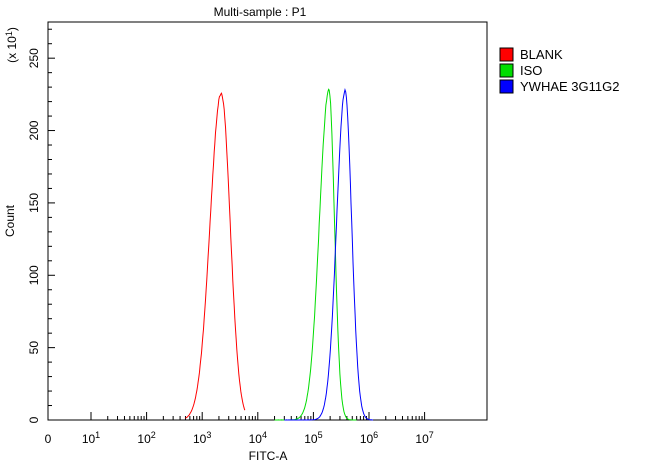 The height and width of the screenshot is (466, 650). Describe the element at coordinates (215, 255) in the screenshot. I see `series-line-blank` at that location.